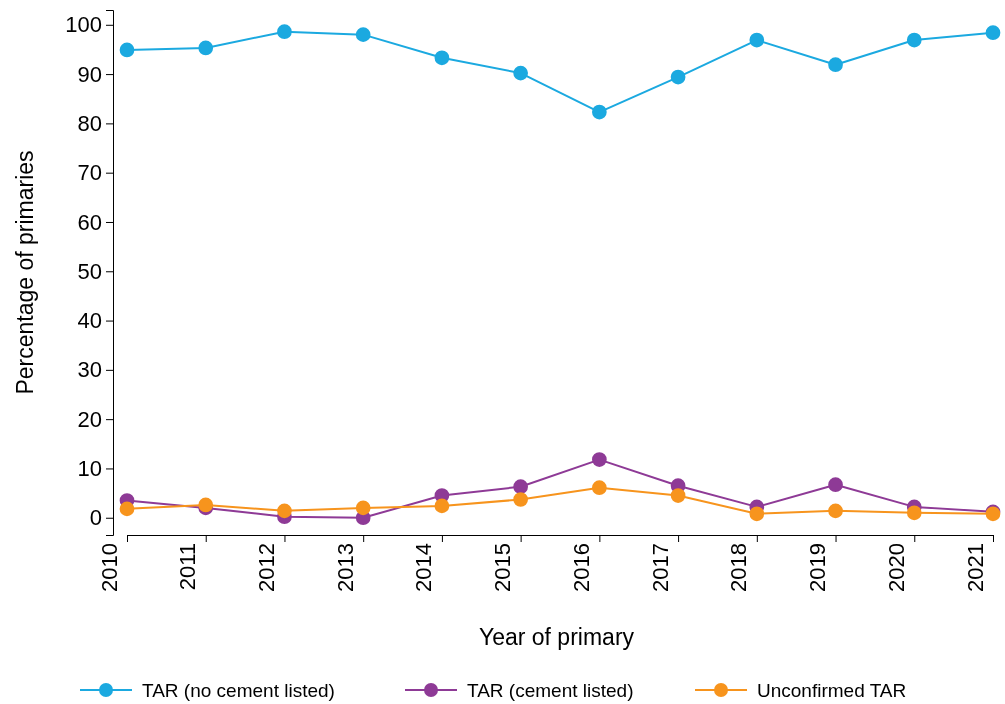 Image resolution: width=1005 pixels, height=704 pixels. What do you see at coordinates (238, 690) in the screenshot?
I see `legend-label: TAR (no cement listed)` at bounding box center [238, 690].